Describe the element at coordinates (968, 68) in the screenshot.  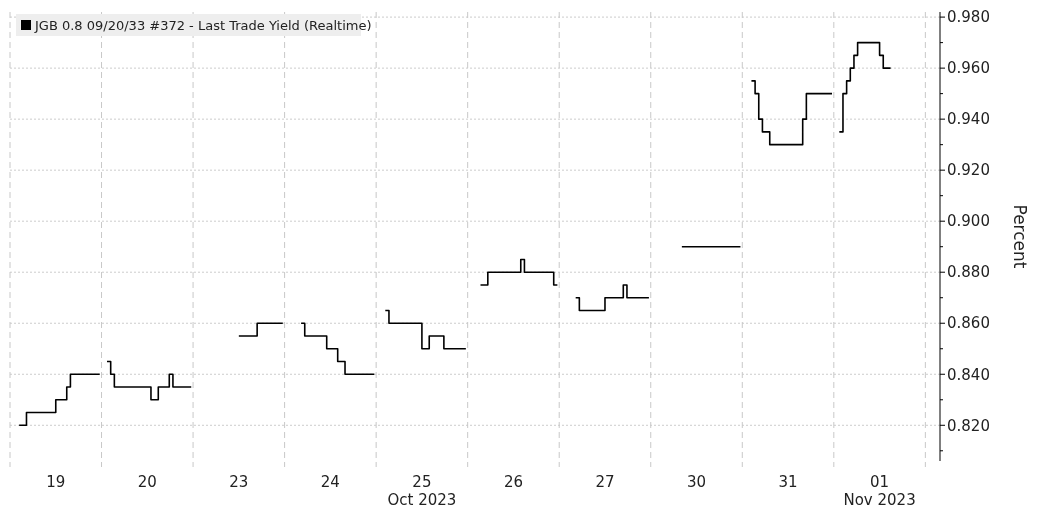
I see `y-tick-label: 0.960` at that location.